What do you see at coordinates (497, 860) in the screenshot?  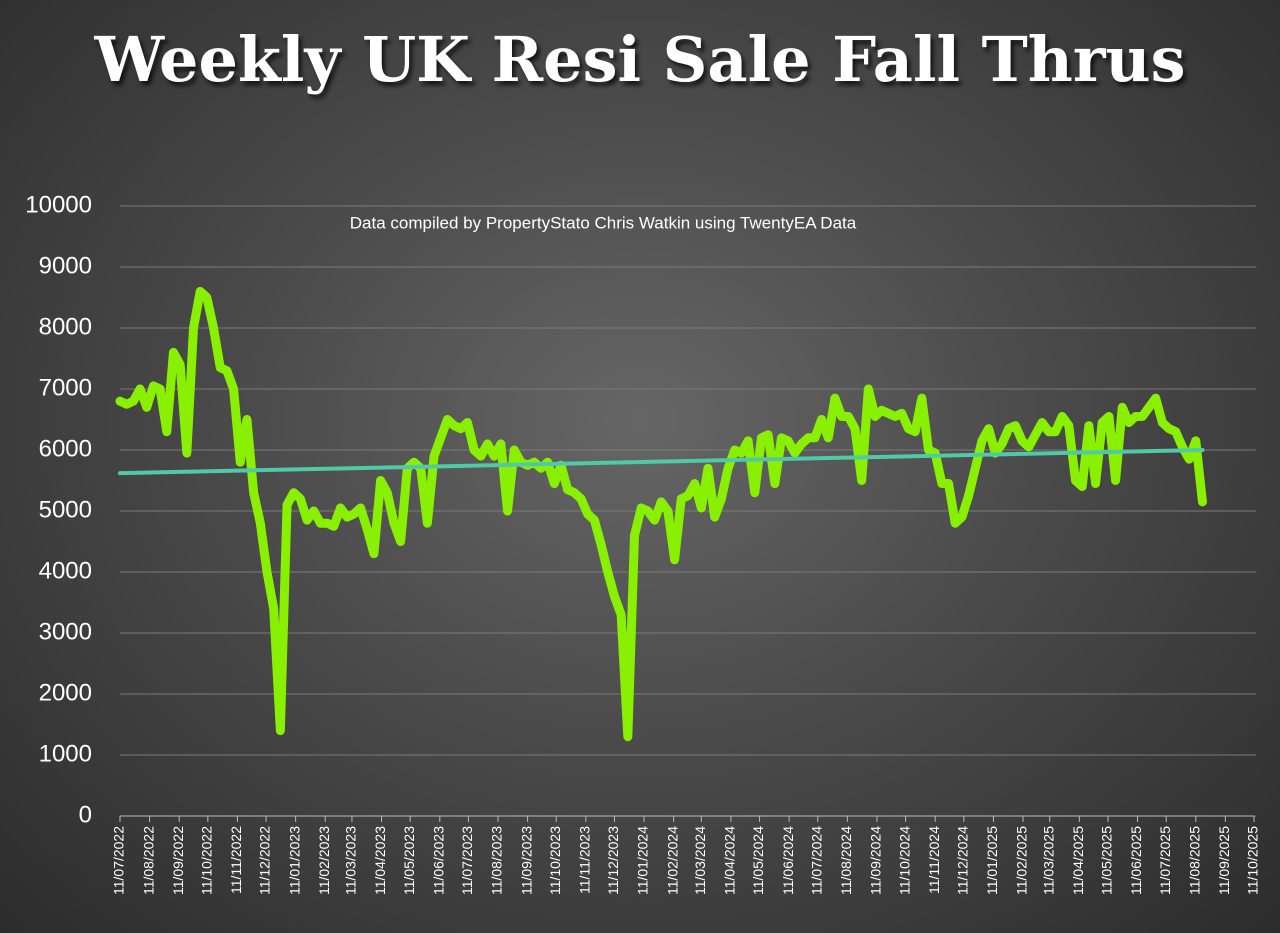 I see `x-tick-label: 11/08/2023` at bounding box center [497, 860].